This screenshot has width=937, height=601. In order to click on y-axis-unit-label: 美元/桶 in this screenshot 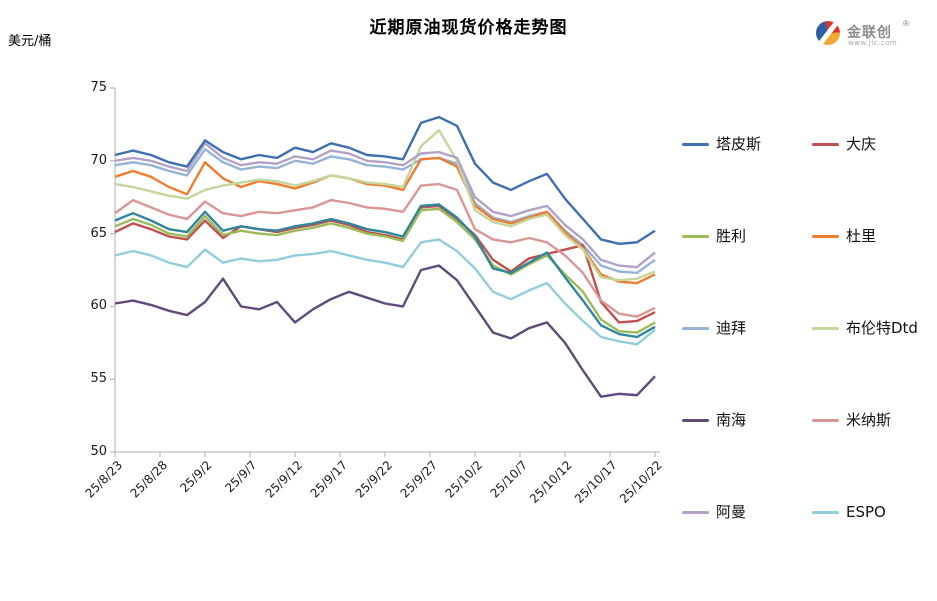, I will do `click(30, 41)`.